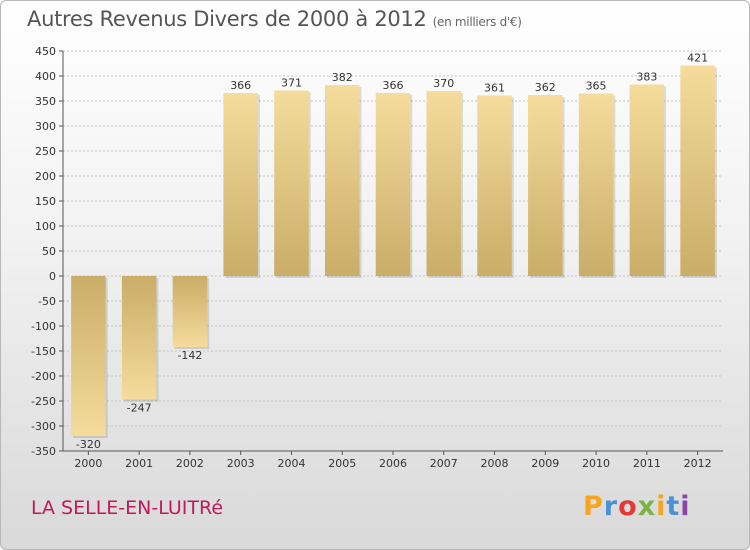 This screenshot has height=550, width=750. I want to click on y-tick-label: -200, so click(43, 376).